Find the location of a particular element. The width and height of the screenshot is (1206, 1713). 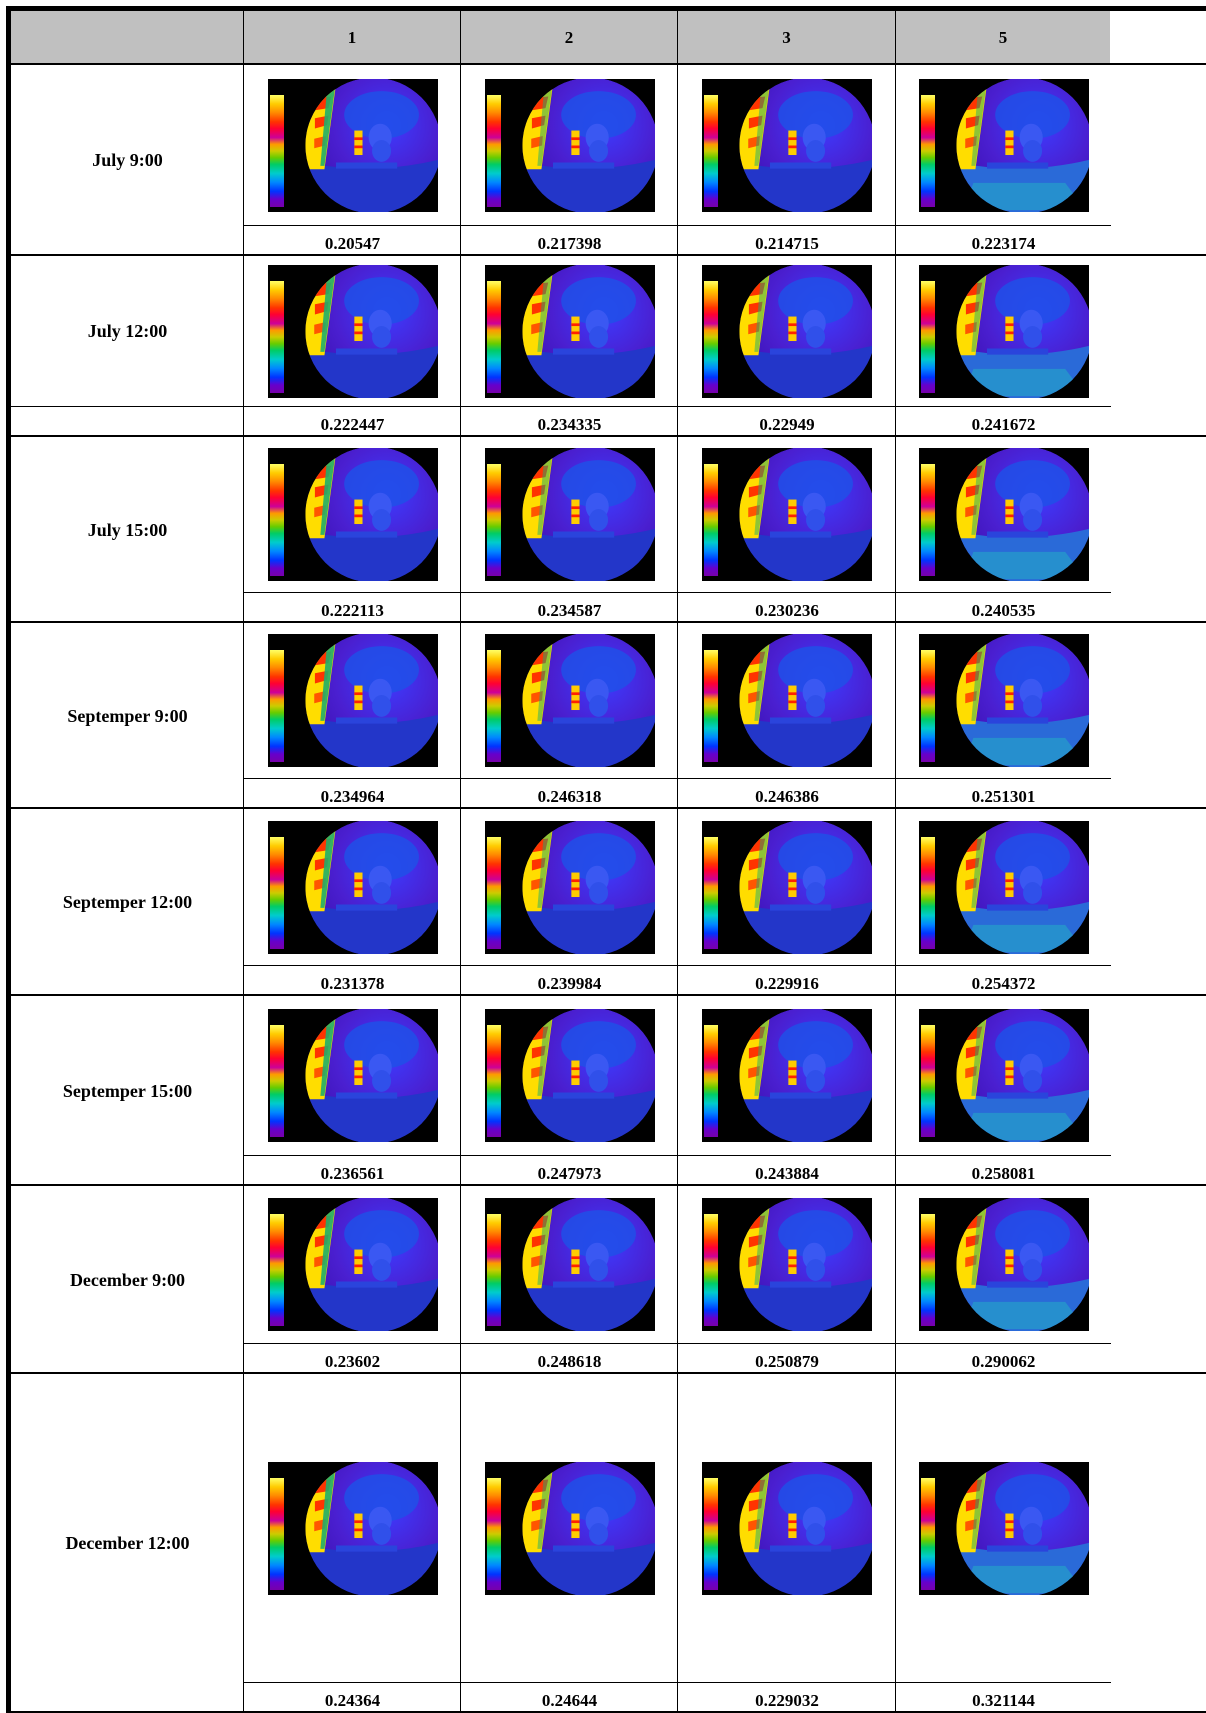

metric-value-cell: 0.321144 is located at coordinates (1003, 1700).